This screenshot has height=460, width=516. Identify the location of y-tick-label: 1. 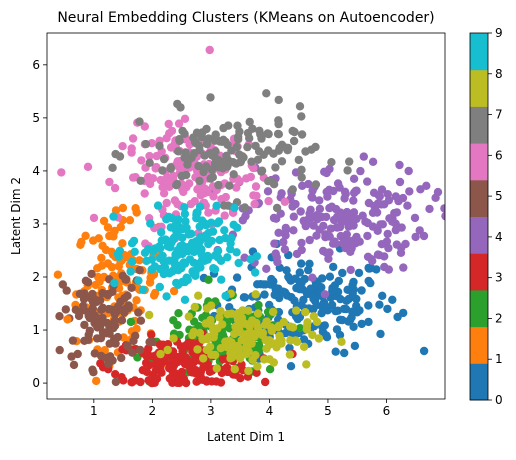
(36, 330).